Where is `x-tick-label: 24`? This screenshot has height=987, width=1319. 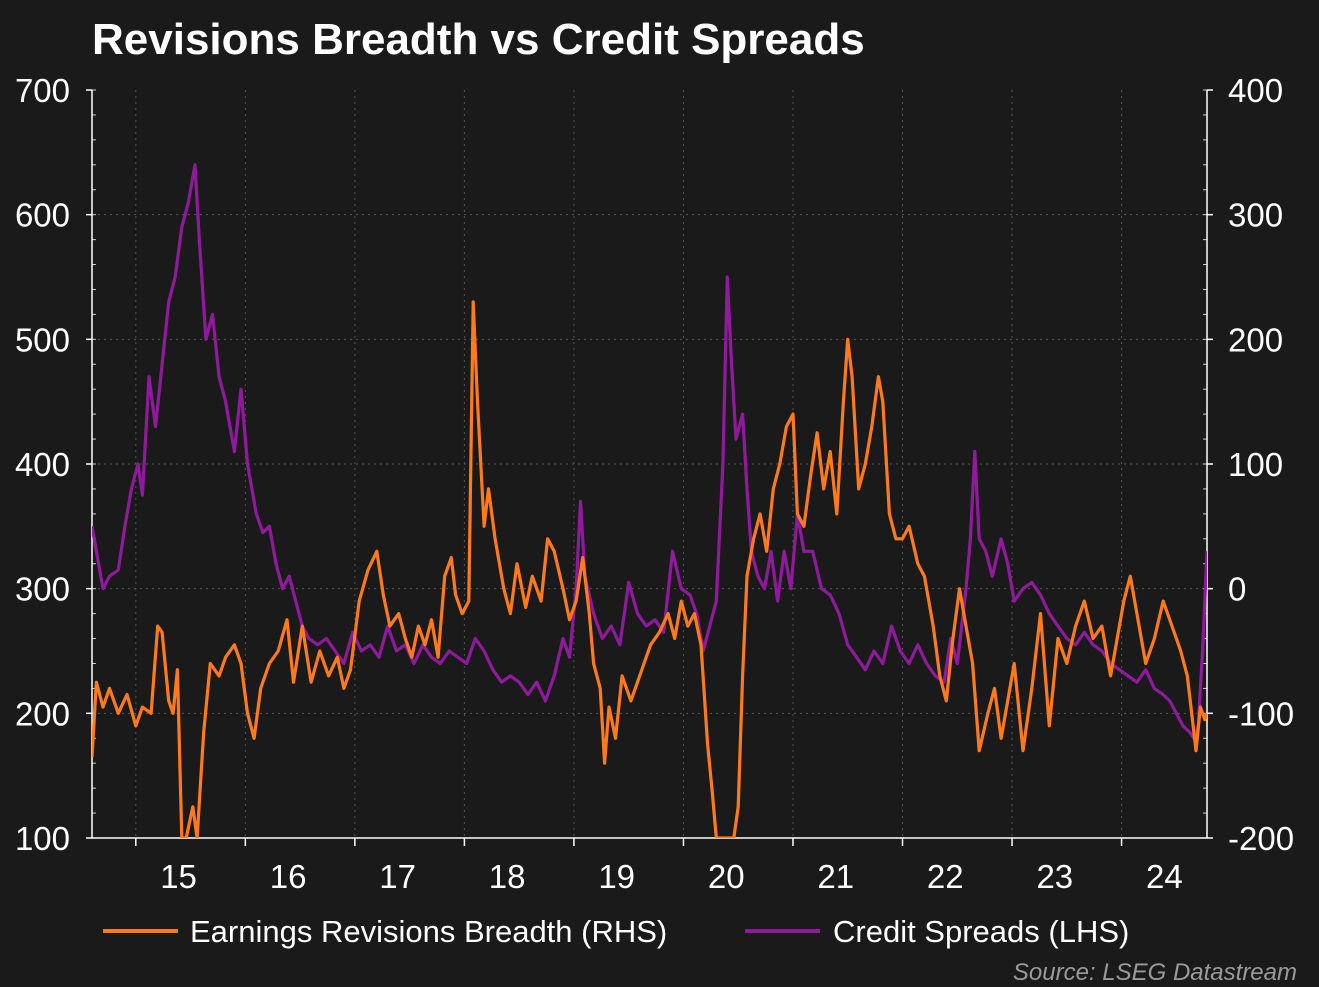
x-tick-label: 24 is located at coordinates (1164, 876).